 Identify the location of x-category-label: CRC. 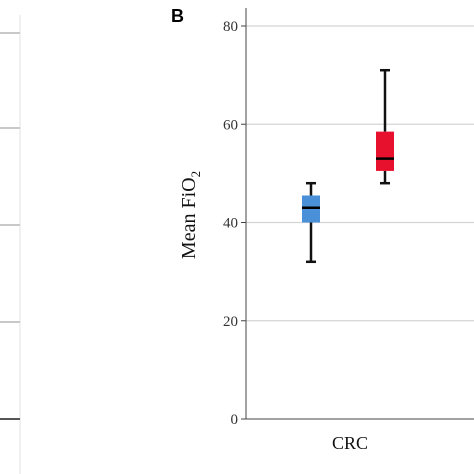
(350, 443).